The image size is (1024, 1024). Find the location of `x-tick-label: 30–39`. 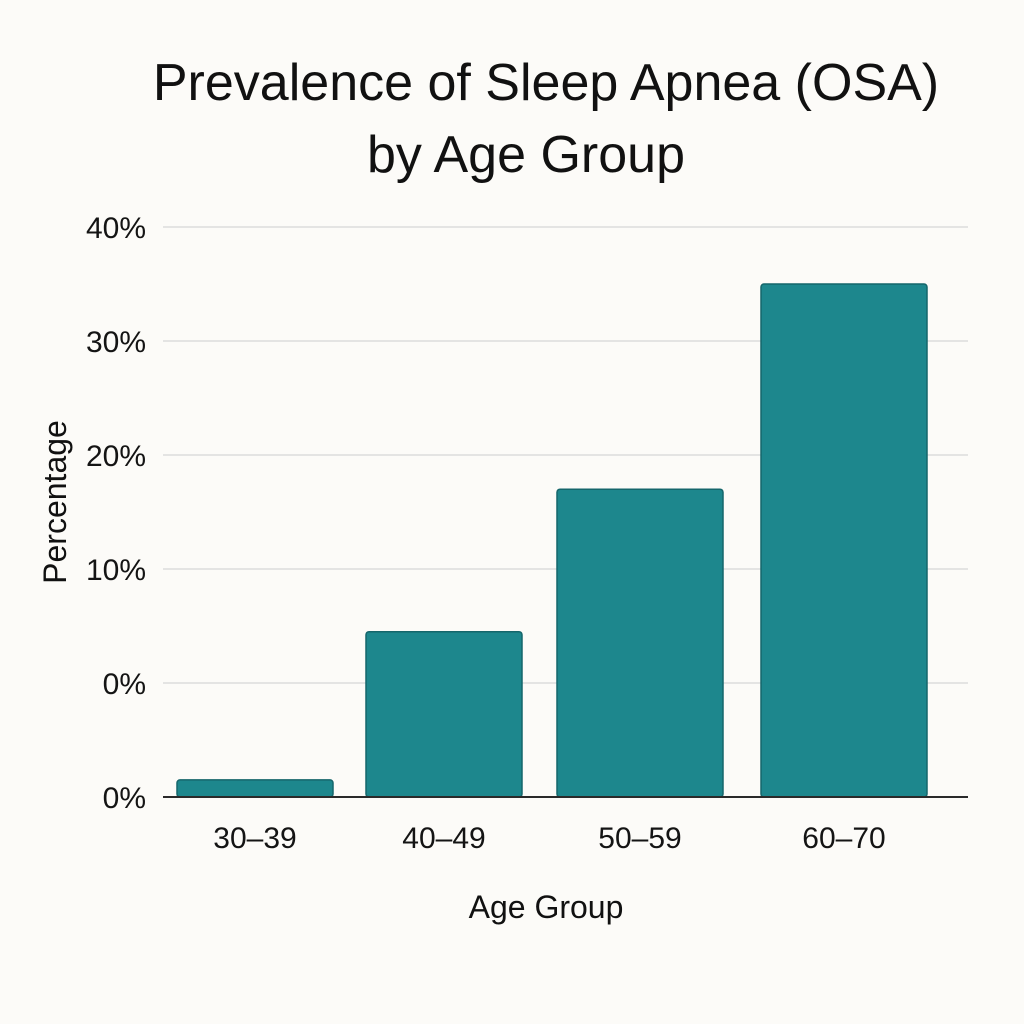

x-tick-label: 30–39 is located at coordinates (254, 838).